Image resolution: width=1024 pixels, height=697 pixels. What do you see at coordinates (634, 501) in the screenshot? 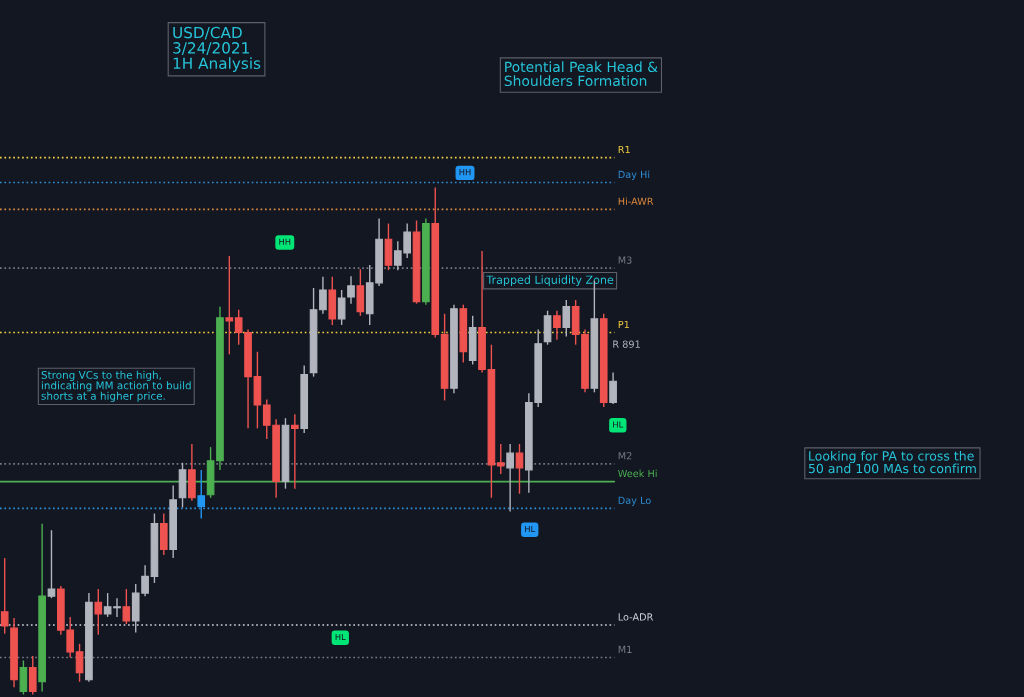
I see `ref-line-label: Day Lo` at bounding box center [634, 501].